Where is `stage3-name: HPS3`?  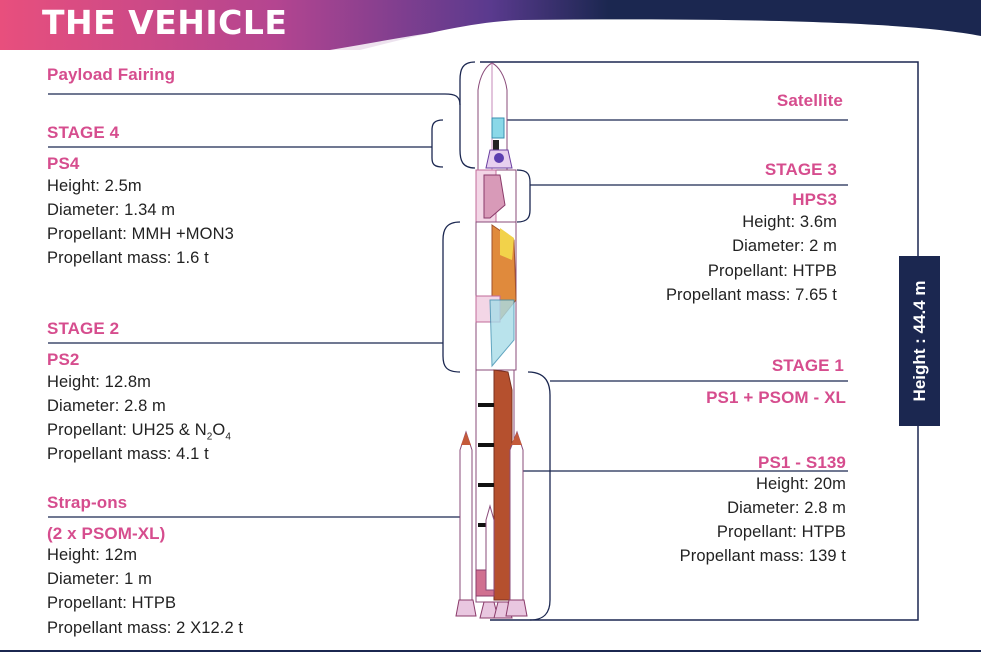 stage3-name: HPS3 is located at coordinates (814, 199).